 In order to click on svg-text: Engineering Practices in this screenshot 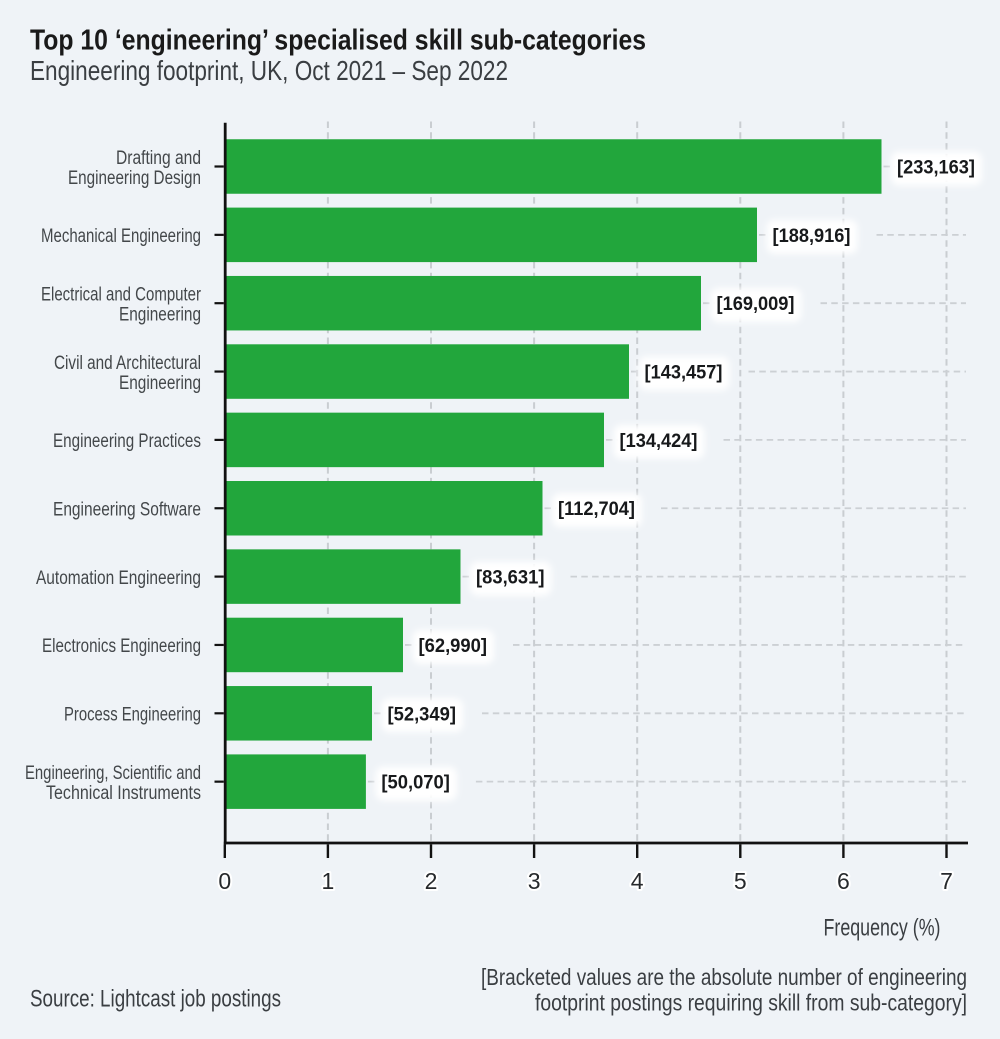, I will do `click(127, 441)`.